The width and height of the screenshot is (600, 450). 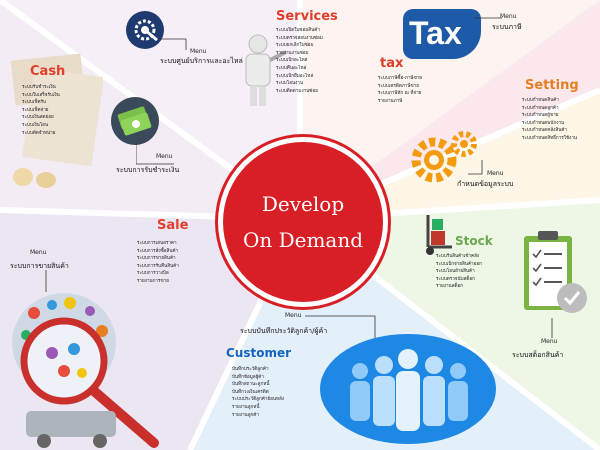 What do you see at coordinates (48, 71) in the screenshot?
I see `cash-title: Cash` at bounding box center [48, 71].